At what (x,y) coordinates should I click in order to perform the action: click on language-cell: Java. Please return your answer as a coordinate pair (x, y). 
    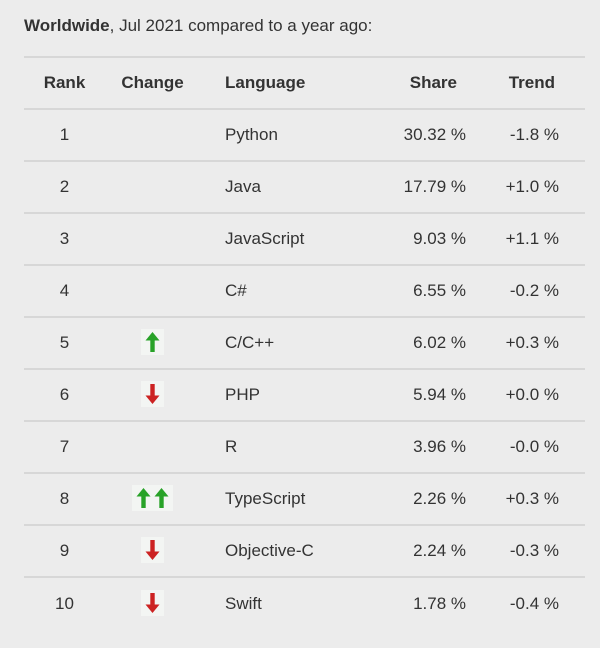
    Looking at the image, I should click on (243, 186).